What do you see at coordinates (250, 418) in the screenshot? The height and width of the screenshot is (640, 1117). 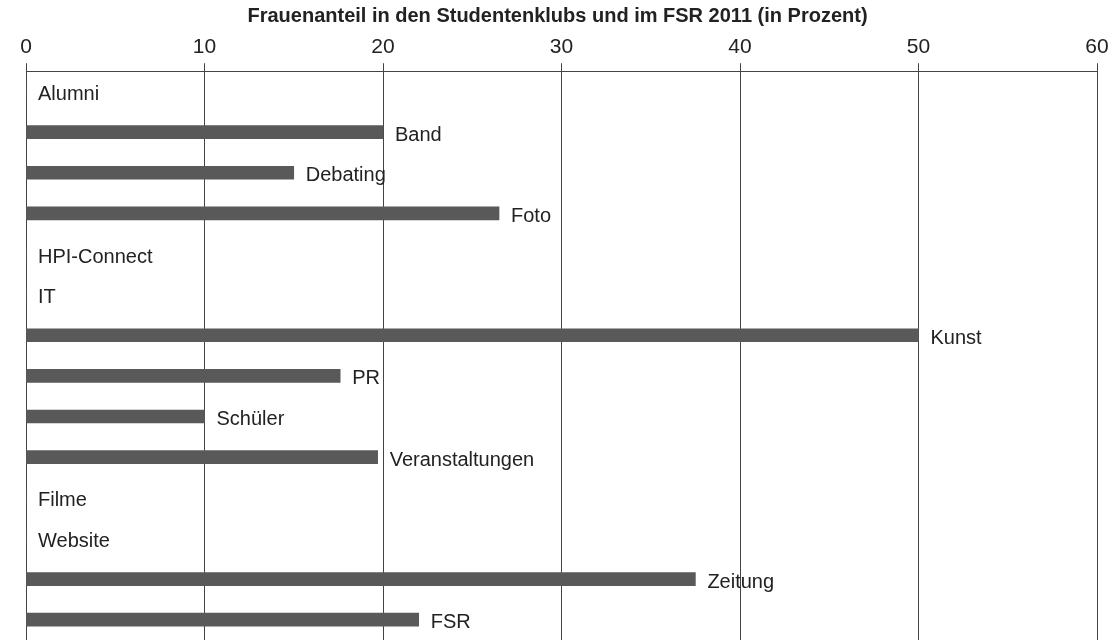 I see `y-tick-label: Schüler` at bounding box center [250, 418].